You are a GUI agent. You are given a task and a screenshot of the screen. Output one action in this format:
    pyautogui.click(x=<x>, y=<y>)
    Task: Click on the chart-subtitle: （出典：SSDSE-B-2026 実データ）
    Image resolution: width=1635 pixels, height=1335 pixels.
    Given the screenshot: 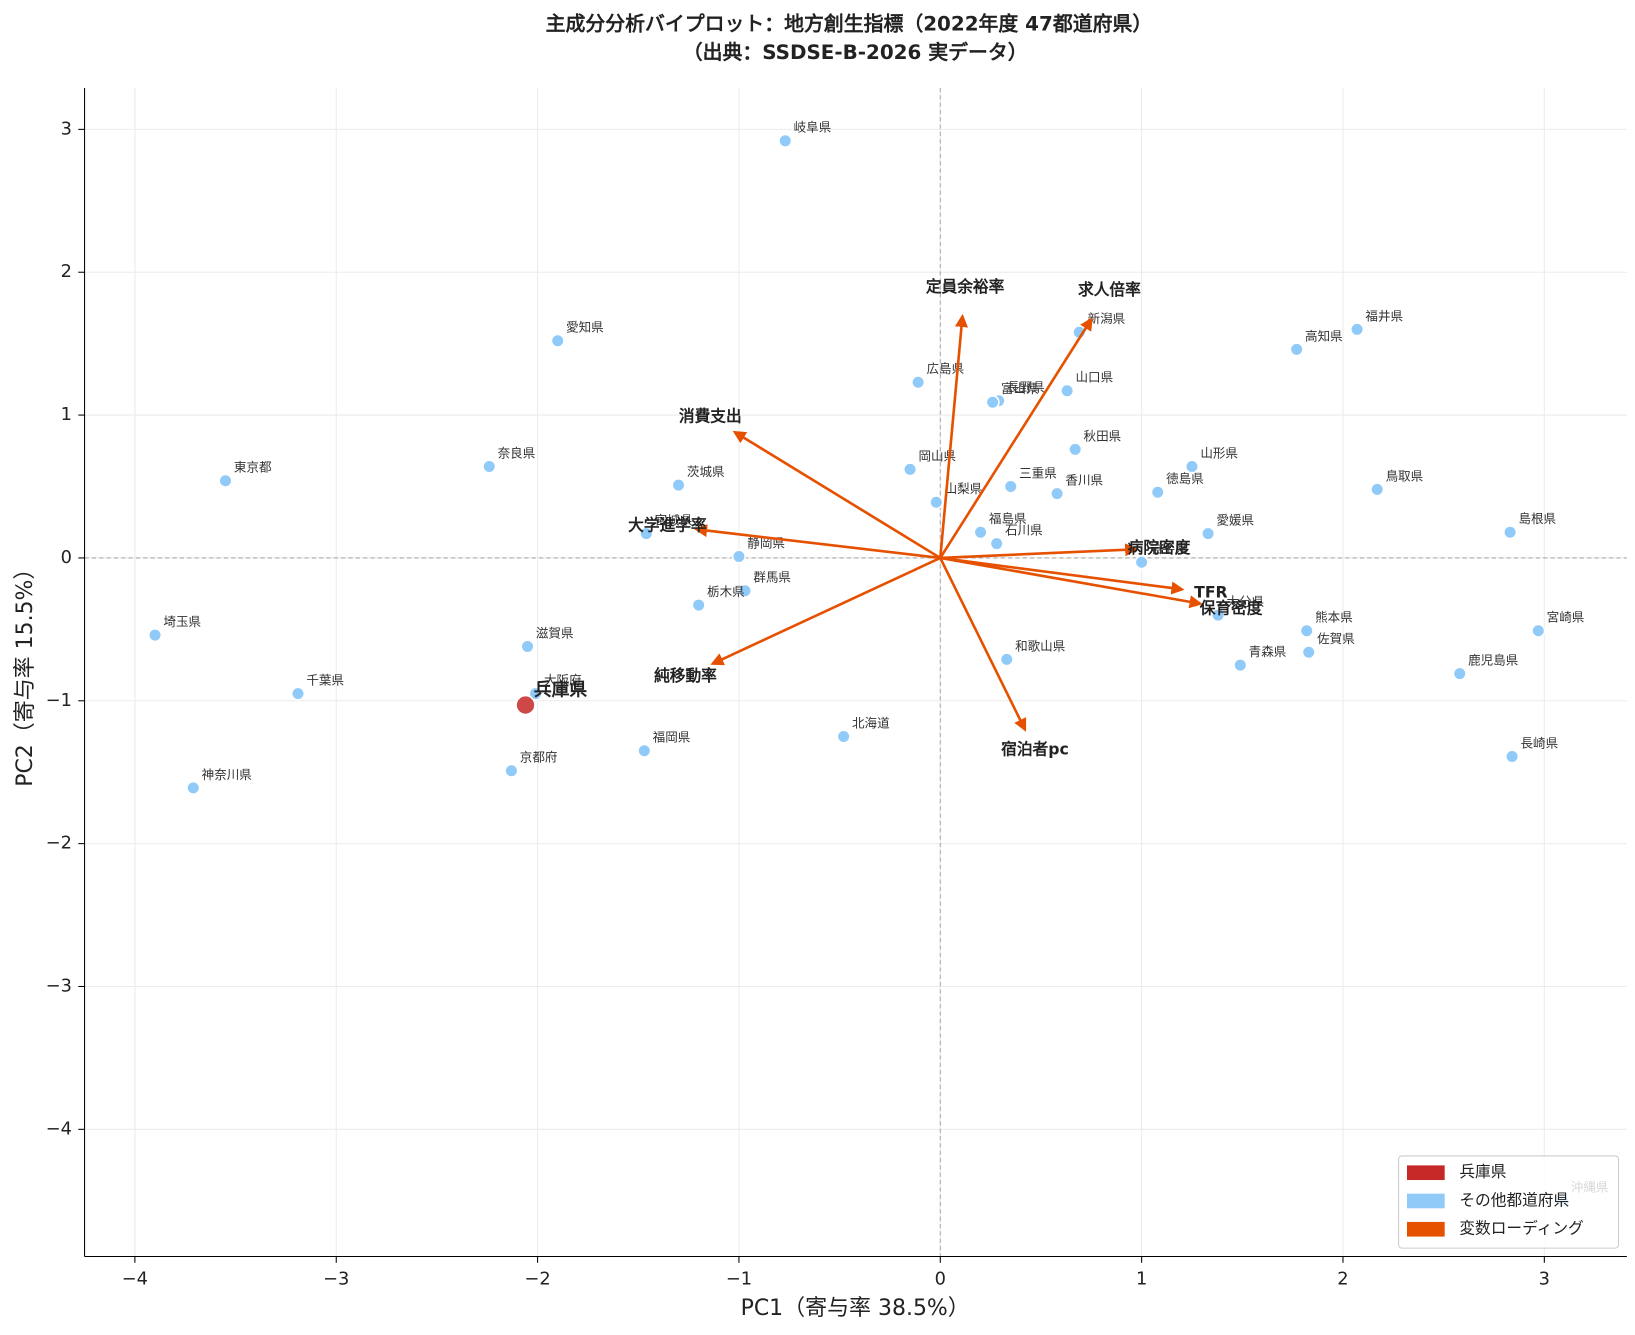 What is the action you would take?
    pyautogui.click(x=855, y=52)
    